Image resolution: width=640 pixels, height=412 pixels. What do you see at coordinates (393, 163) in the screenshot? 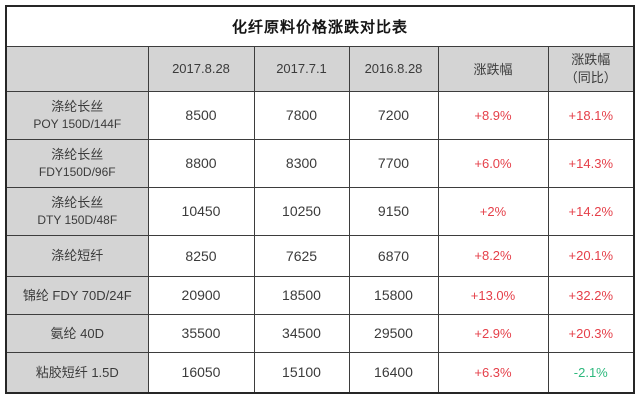
I see `price-cell: 7700` at bounding box center [393, 163].